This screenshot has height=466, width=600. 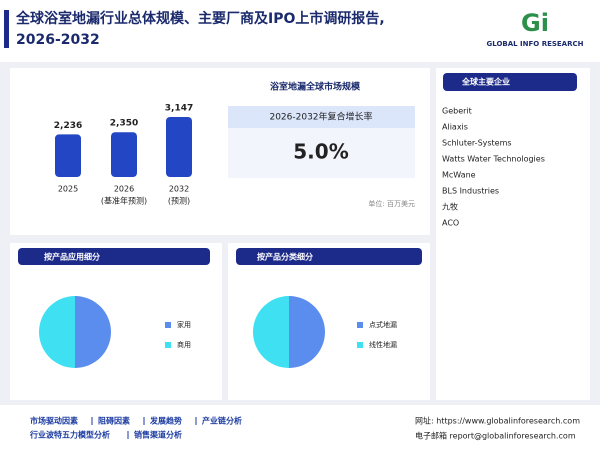 I want to click on legend-label: 线性地漏, so click(x=383, y=344).